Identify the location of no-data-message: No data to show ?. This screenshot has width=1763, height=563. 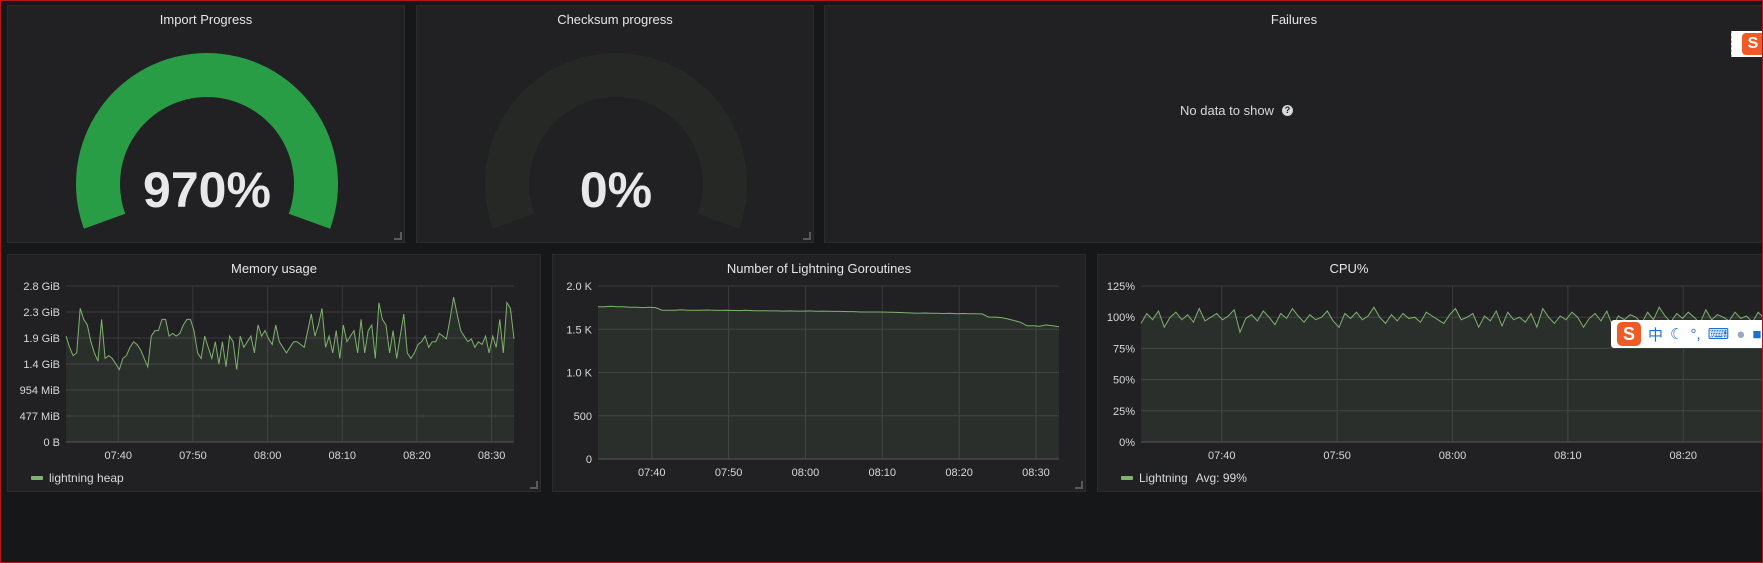
(1236, 110).